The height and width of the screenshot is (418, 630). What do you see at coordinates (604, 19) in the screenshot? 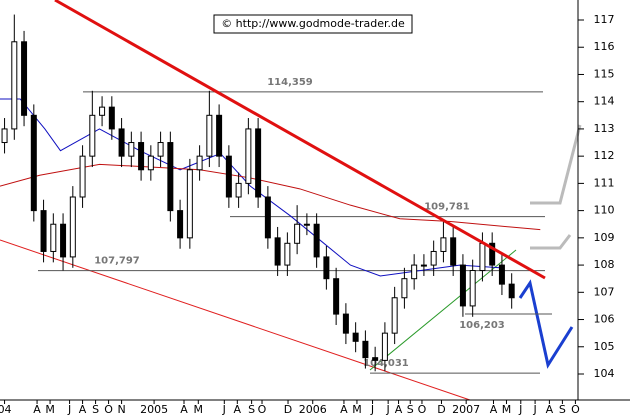
I see `y-tick-label: 117` at bounding box center [604, 19].